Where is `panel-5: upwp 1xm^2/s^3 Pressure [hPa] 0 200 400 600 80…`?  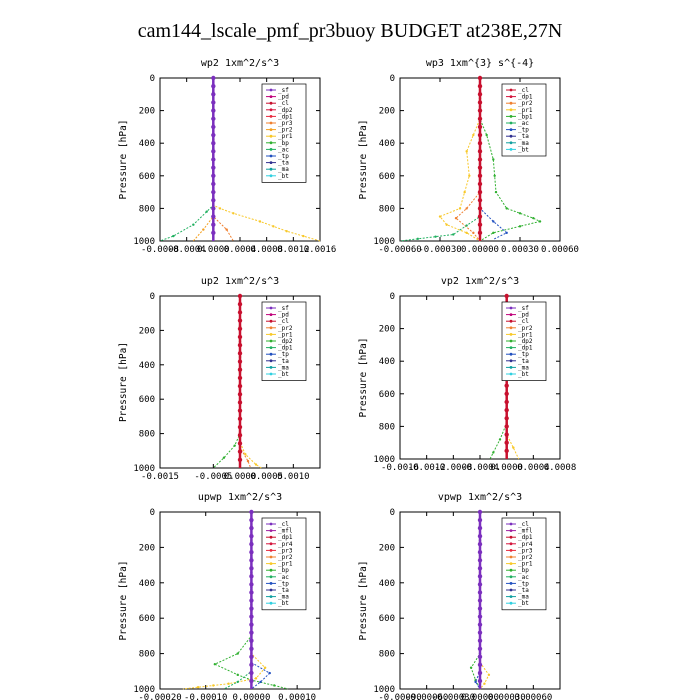 panel-5: upwp 1xm^2/s^3 Pressure [hPa] 0 200 400 600 80… is located at coordinates (219, 596).